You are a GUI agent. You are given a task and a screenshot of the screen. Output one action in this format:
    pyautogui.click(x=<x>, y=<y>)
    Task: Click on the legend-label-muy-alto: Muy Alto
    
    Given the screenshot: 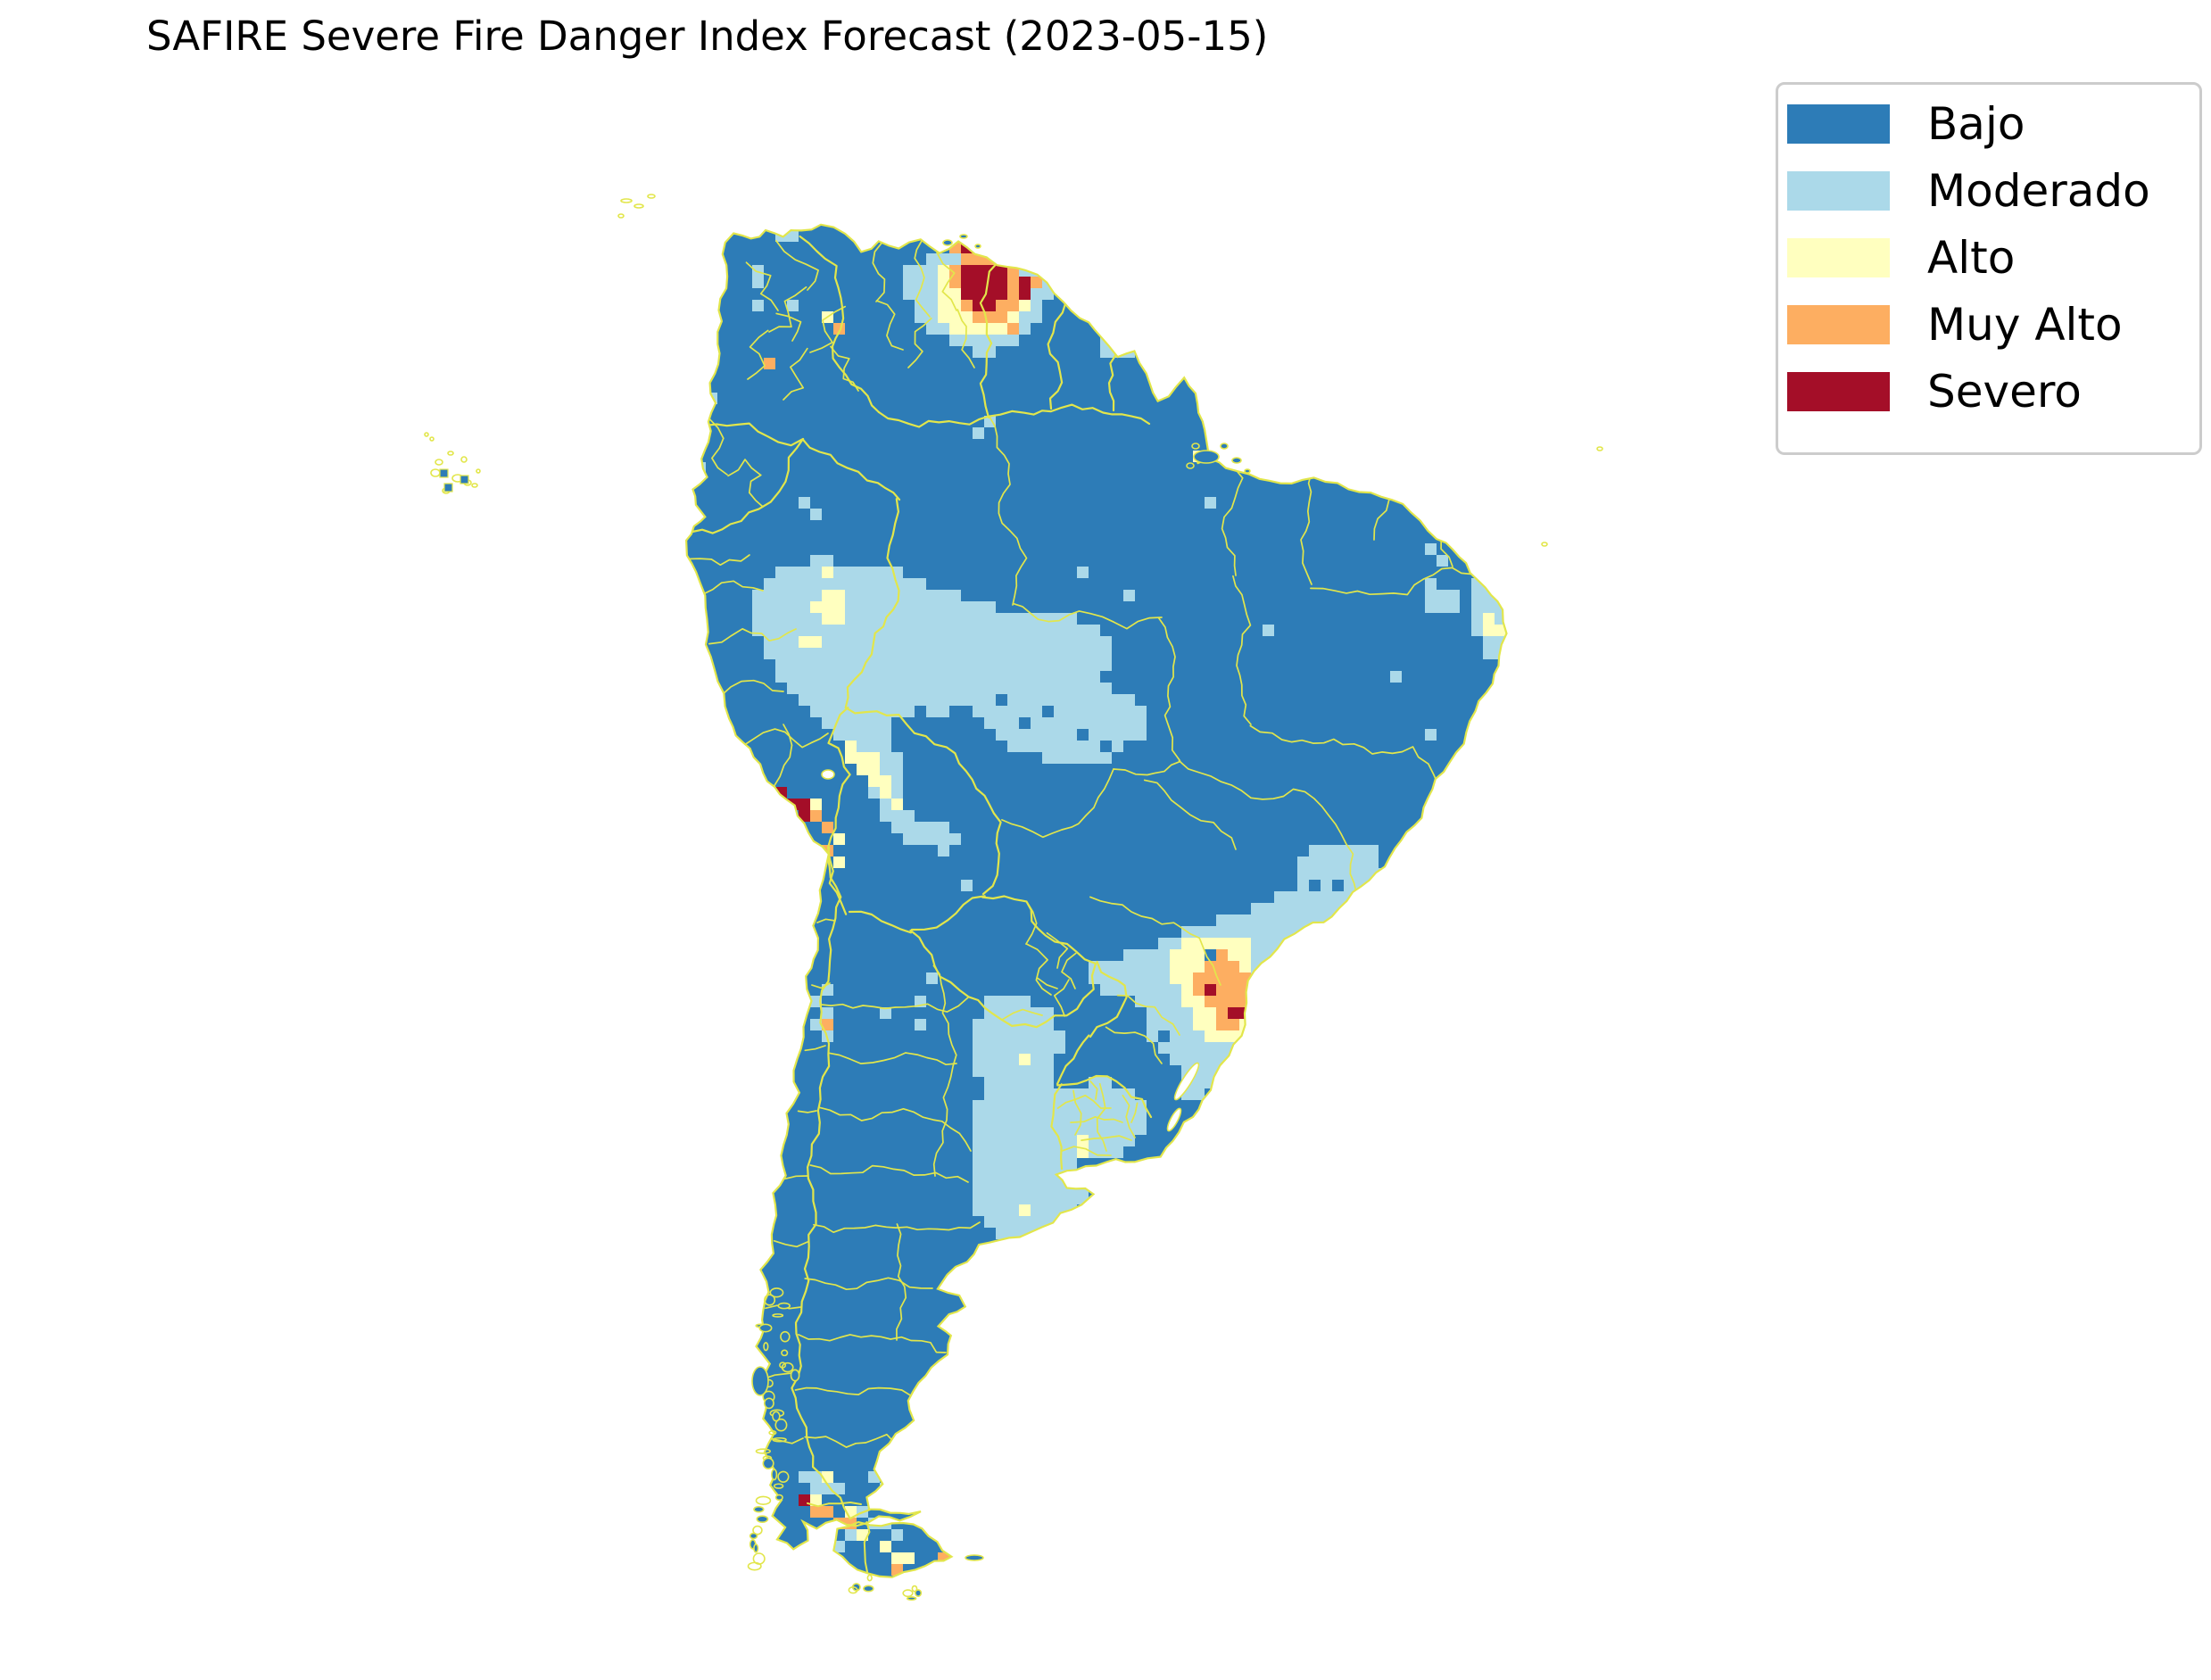 What is the action you would take?
    pyautogui.click(x=2025, y=324)
    